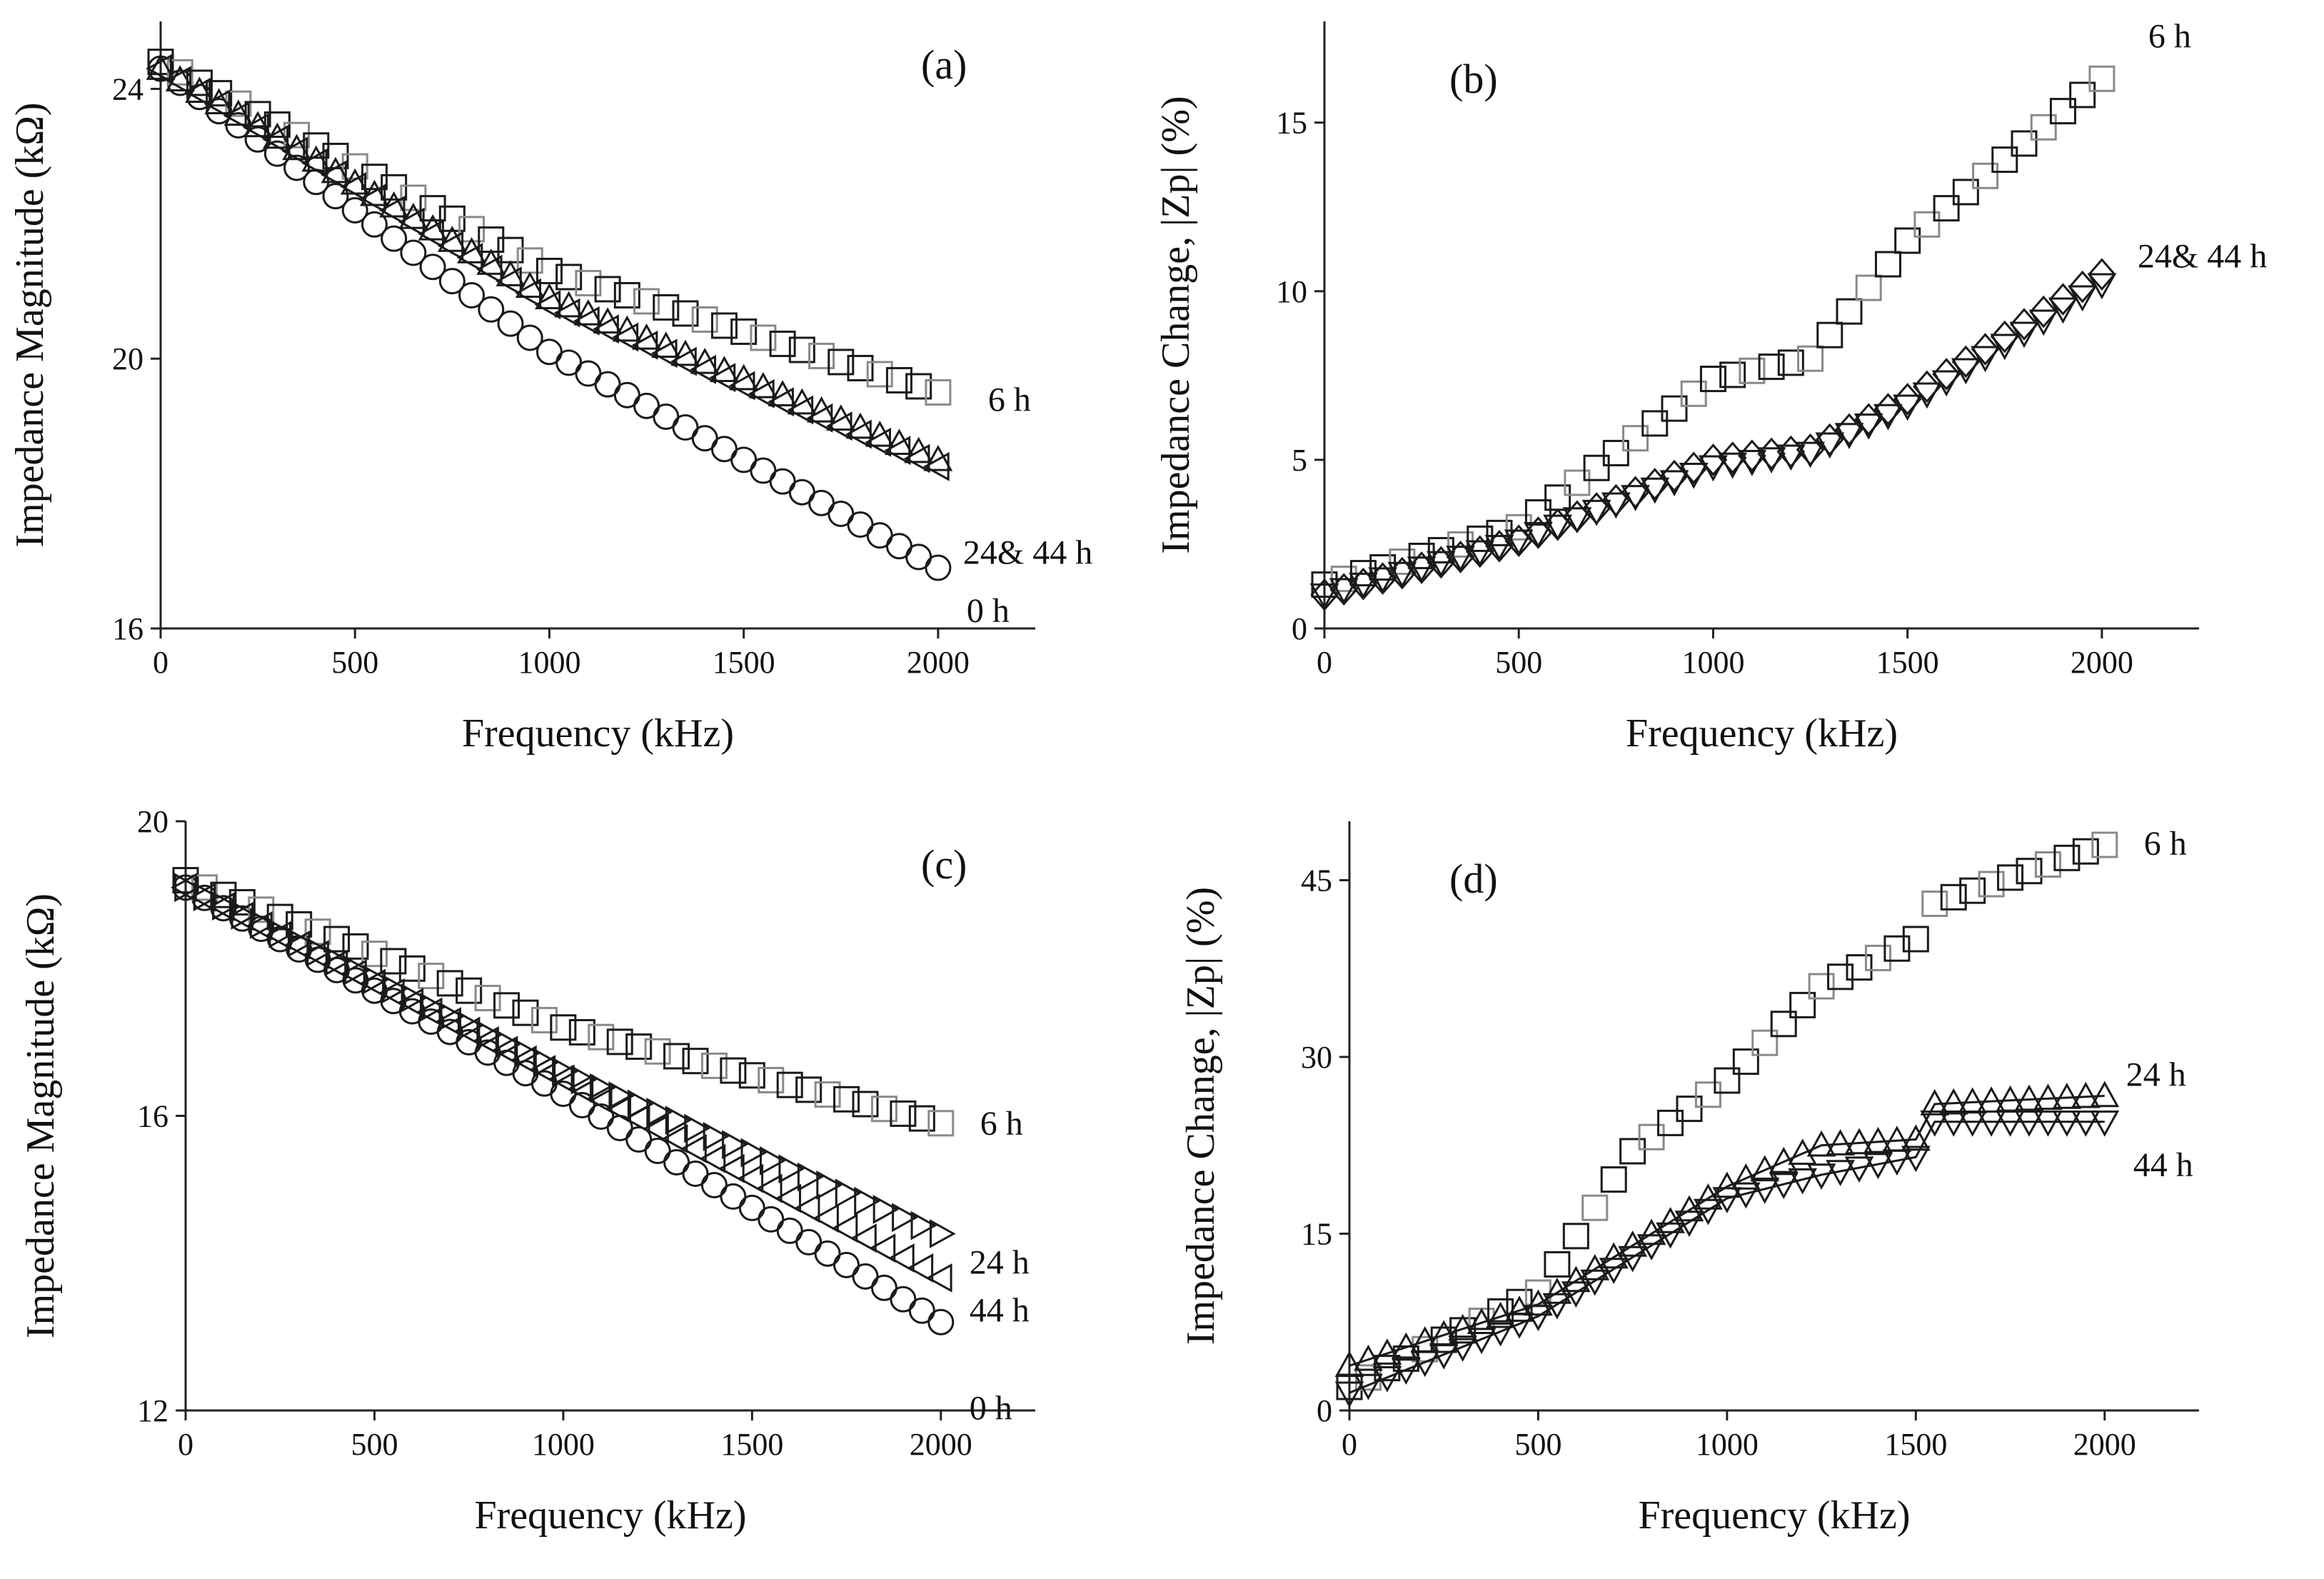 The width and height of the screenshot is (2324, 1579). I want to click on series-line, so click(1727, 1230).